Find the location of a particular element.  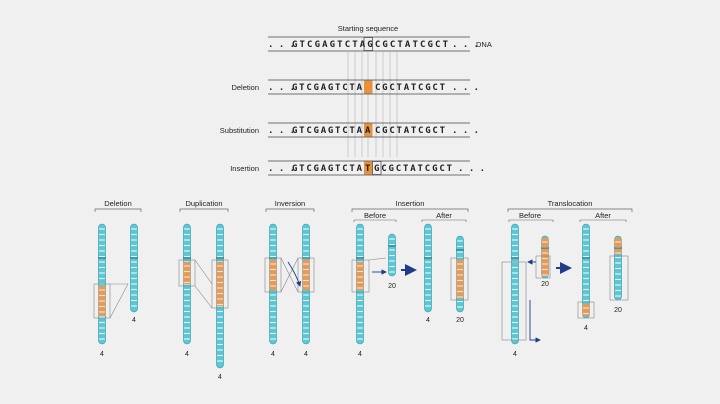

deletion-right-num: 4 is located at coordinates (134, 320).